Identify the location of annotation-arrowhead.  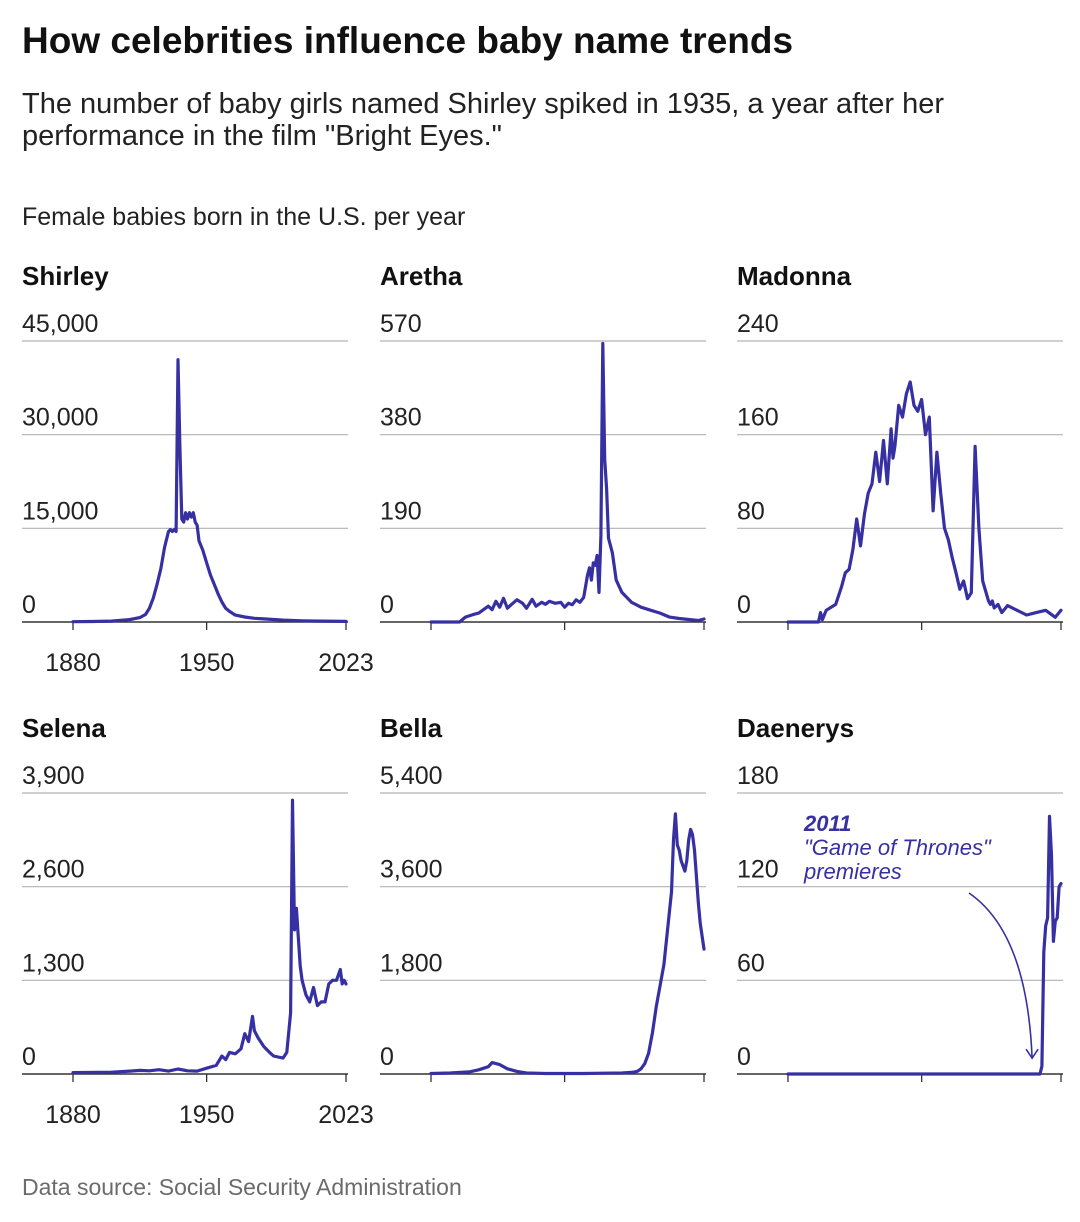
(1032, 1054).